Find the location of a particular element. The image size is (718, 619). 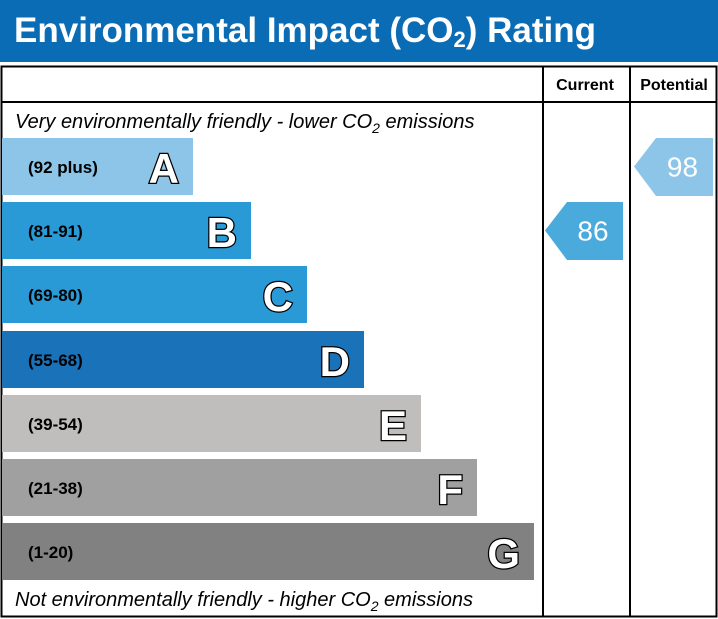

band-letter-G: G is located at coordinates (503, 553).